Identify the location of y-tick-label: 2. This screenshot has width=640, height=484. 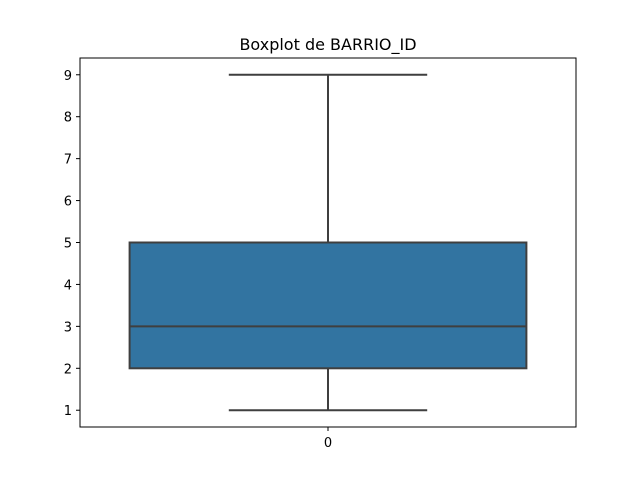
(68, 369).